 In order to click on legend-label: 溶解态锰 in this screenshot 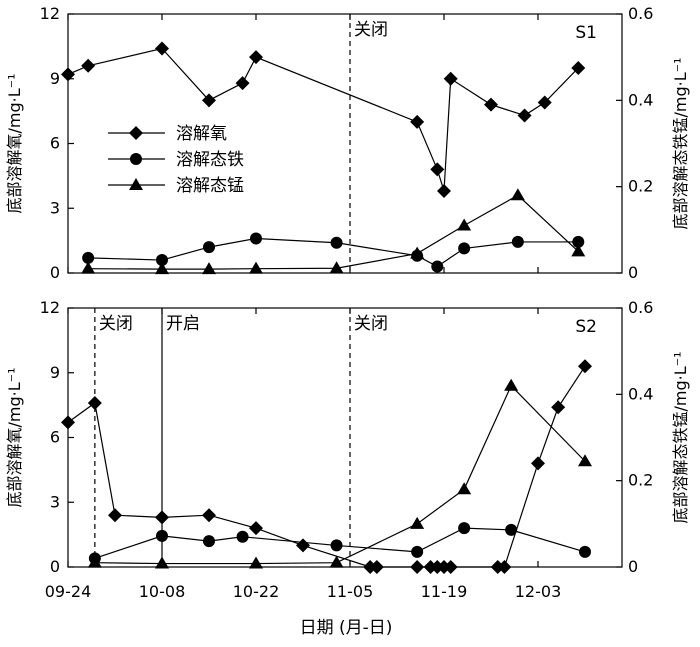, I will do `click(210, 186)`.